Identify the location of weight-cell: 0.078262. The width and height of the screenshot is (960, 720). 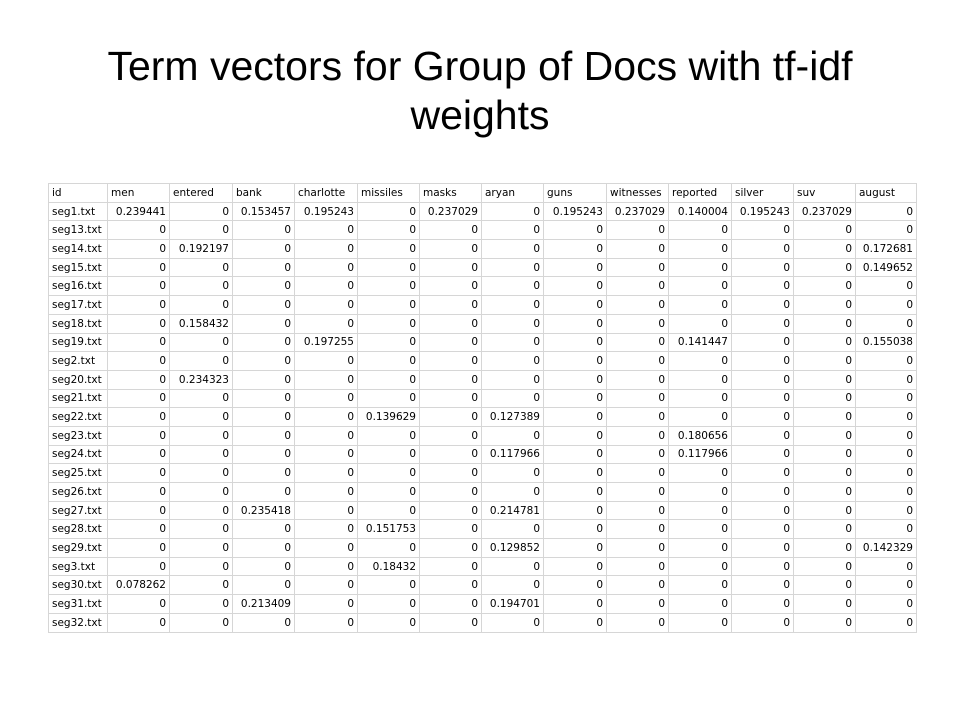
(138, 585).